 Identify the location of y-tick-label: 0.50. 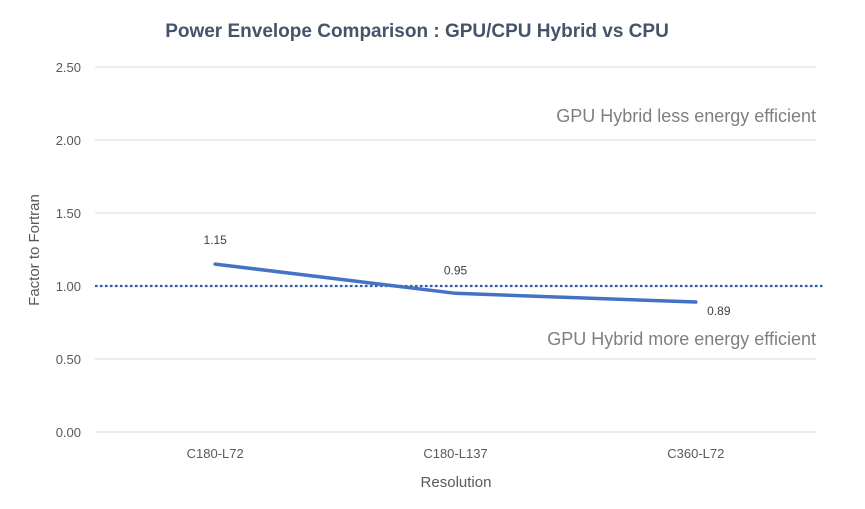
(68, 359).